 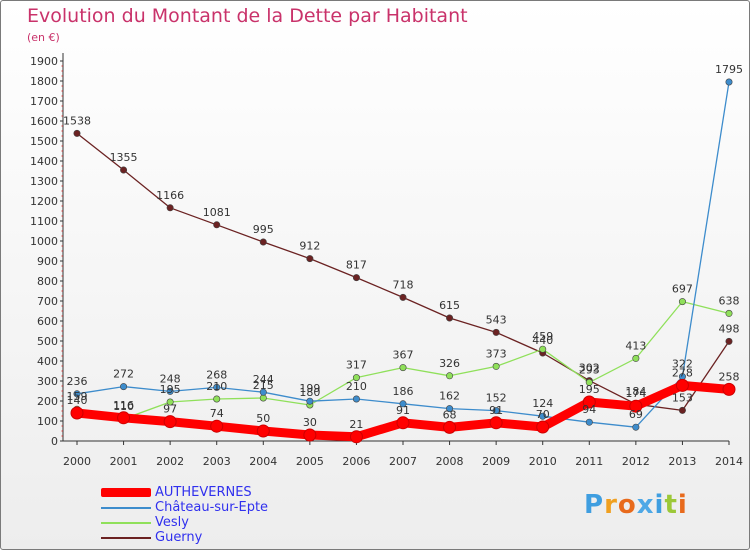 What do you see at coordinates (124, 461) in the screenshot?
I see `x-tick-label-2001: 2001` at bounding box center [124, 461].